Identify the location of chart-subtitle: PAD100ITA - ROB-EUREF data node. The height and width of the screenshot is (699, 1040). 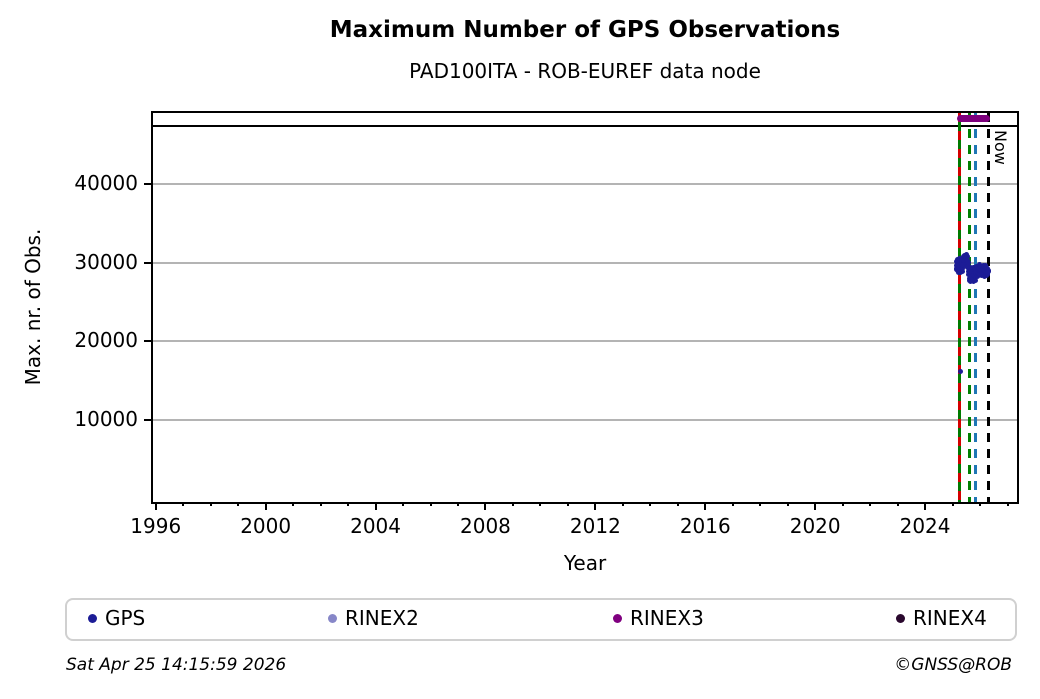
(585, 71).